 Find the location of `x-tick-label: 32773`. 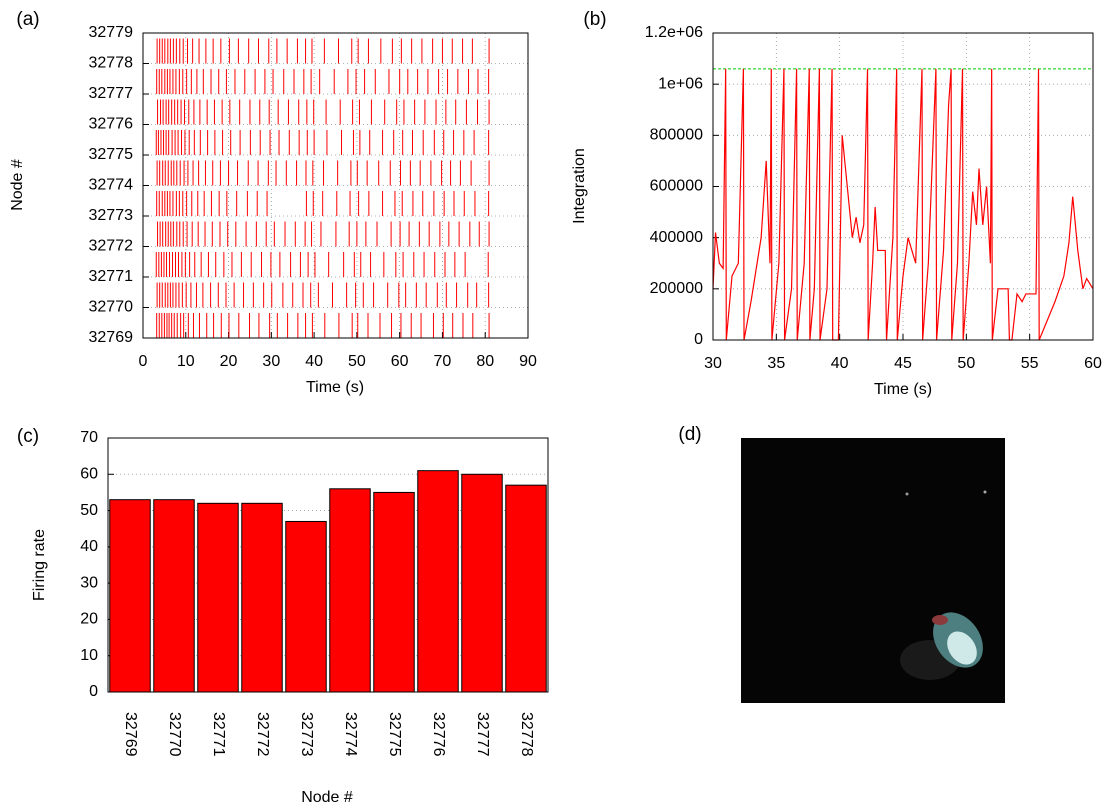

x-tick-label: 32773 is located at coordinates (306, 734).